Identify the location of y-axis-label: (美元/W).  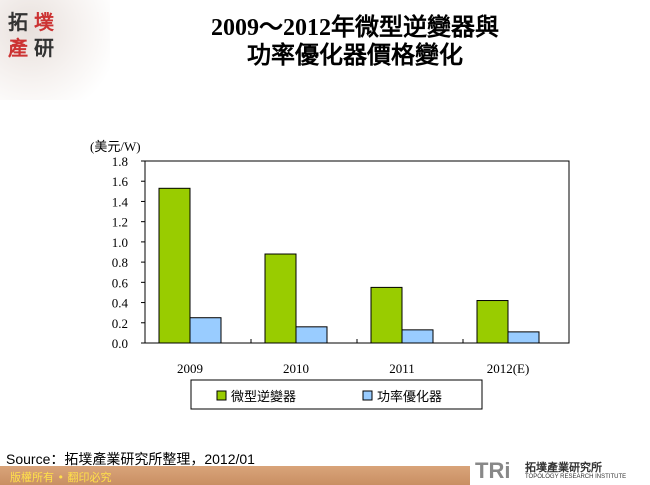
(115, 146).